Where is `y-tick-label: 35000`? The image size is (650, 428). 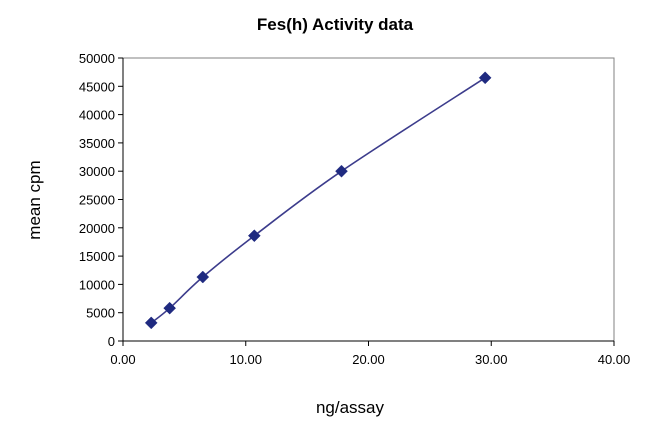 y-tick-label: 35000 is located at coordinates (97, 143).